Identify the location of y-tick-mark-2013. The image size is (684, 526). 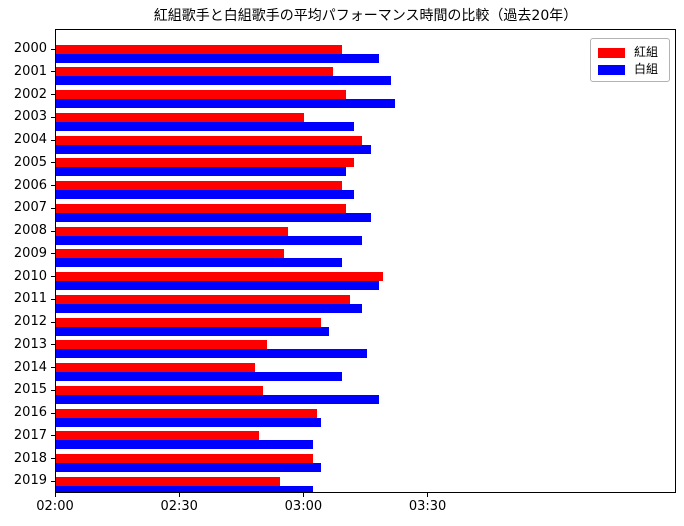
(53, 345).